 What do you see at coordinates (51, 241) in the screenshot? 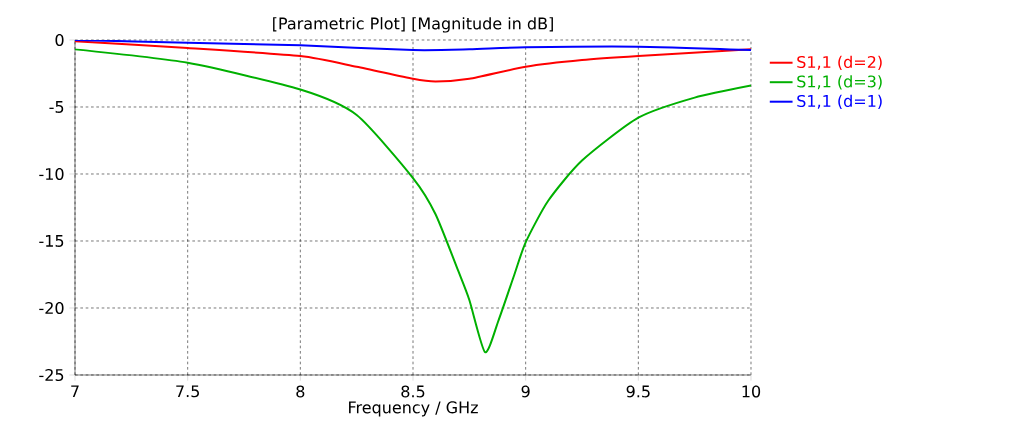
I see `y-tick-label: -15` at bounding box center [51, 241].